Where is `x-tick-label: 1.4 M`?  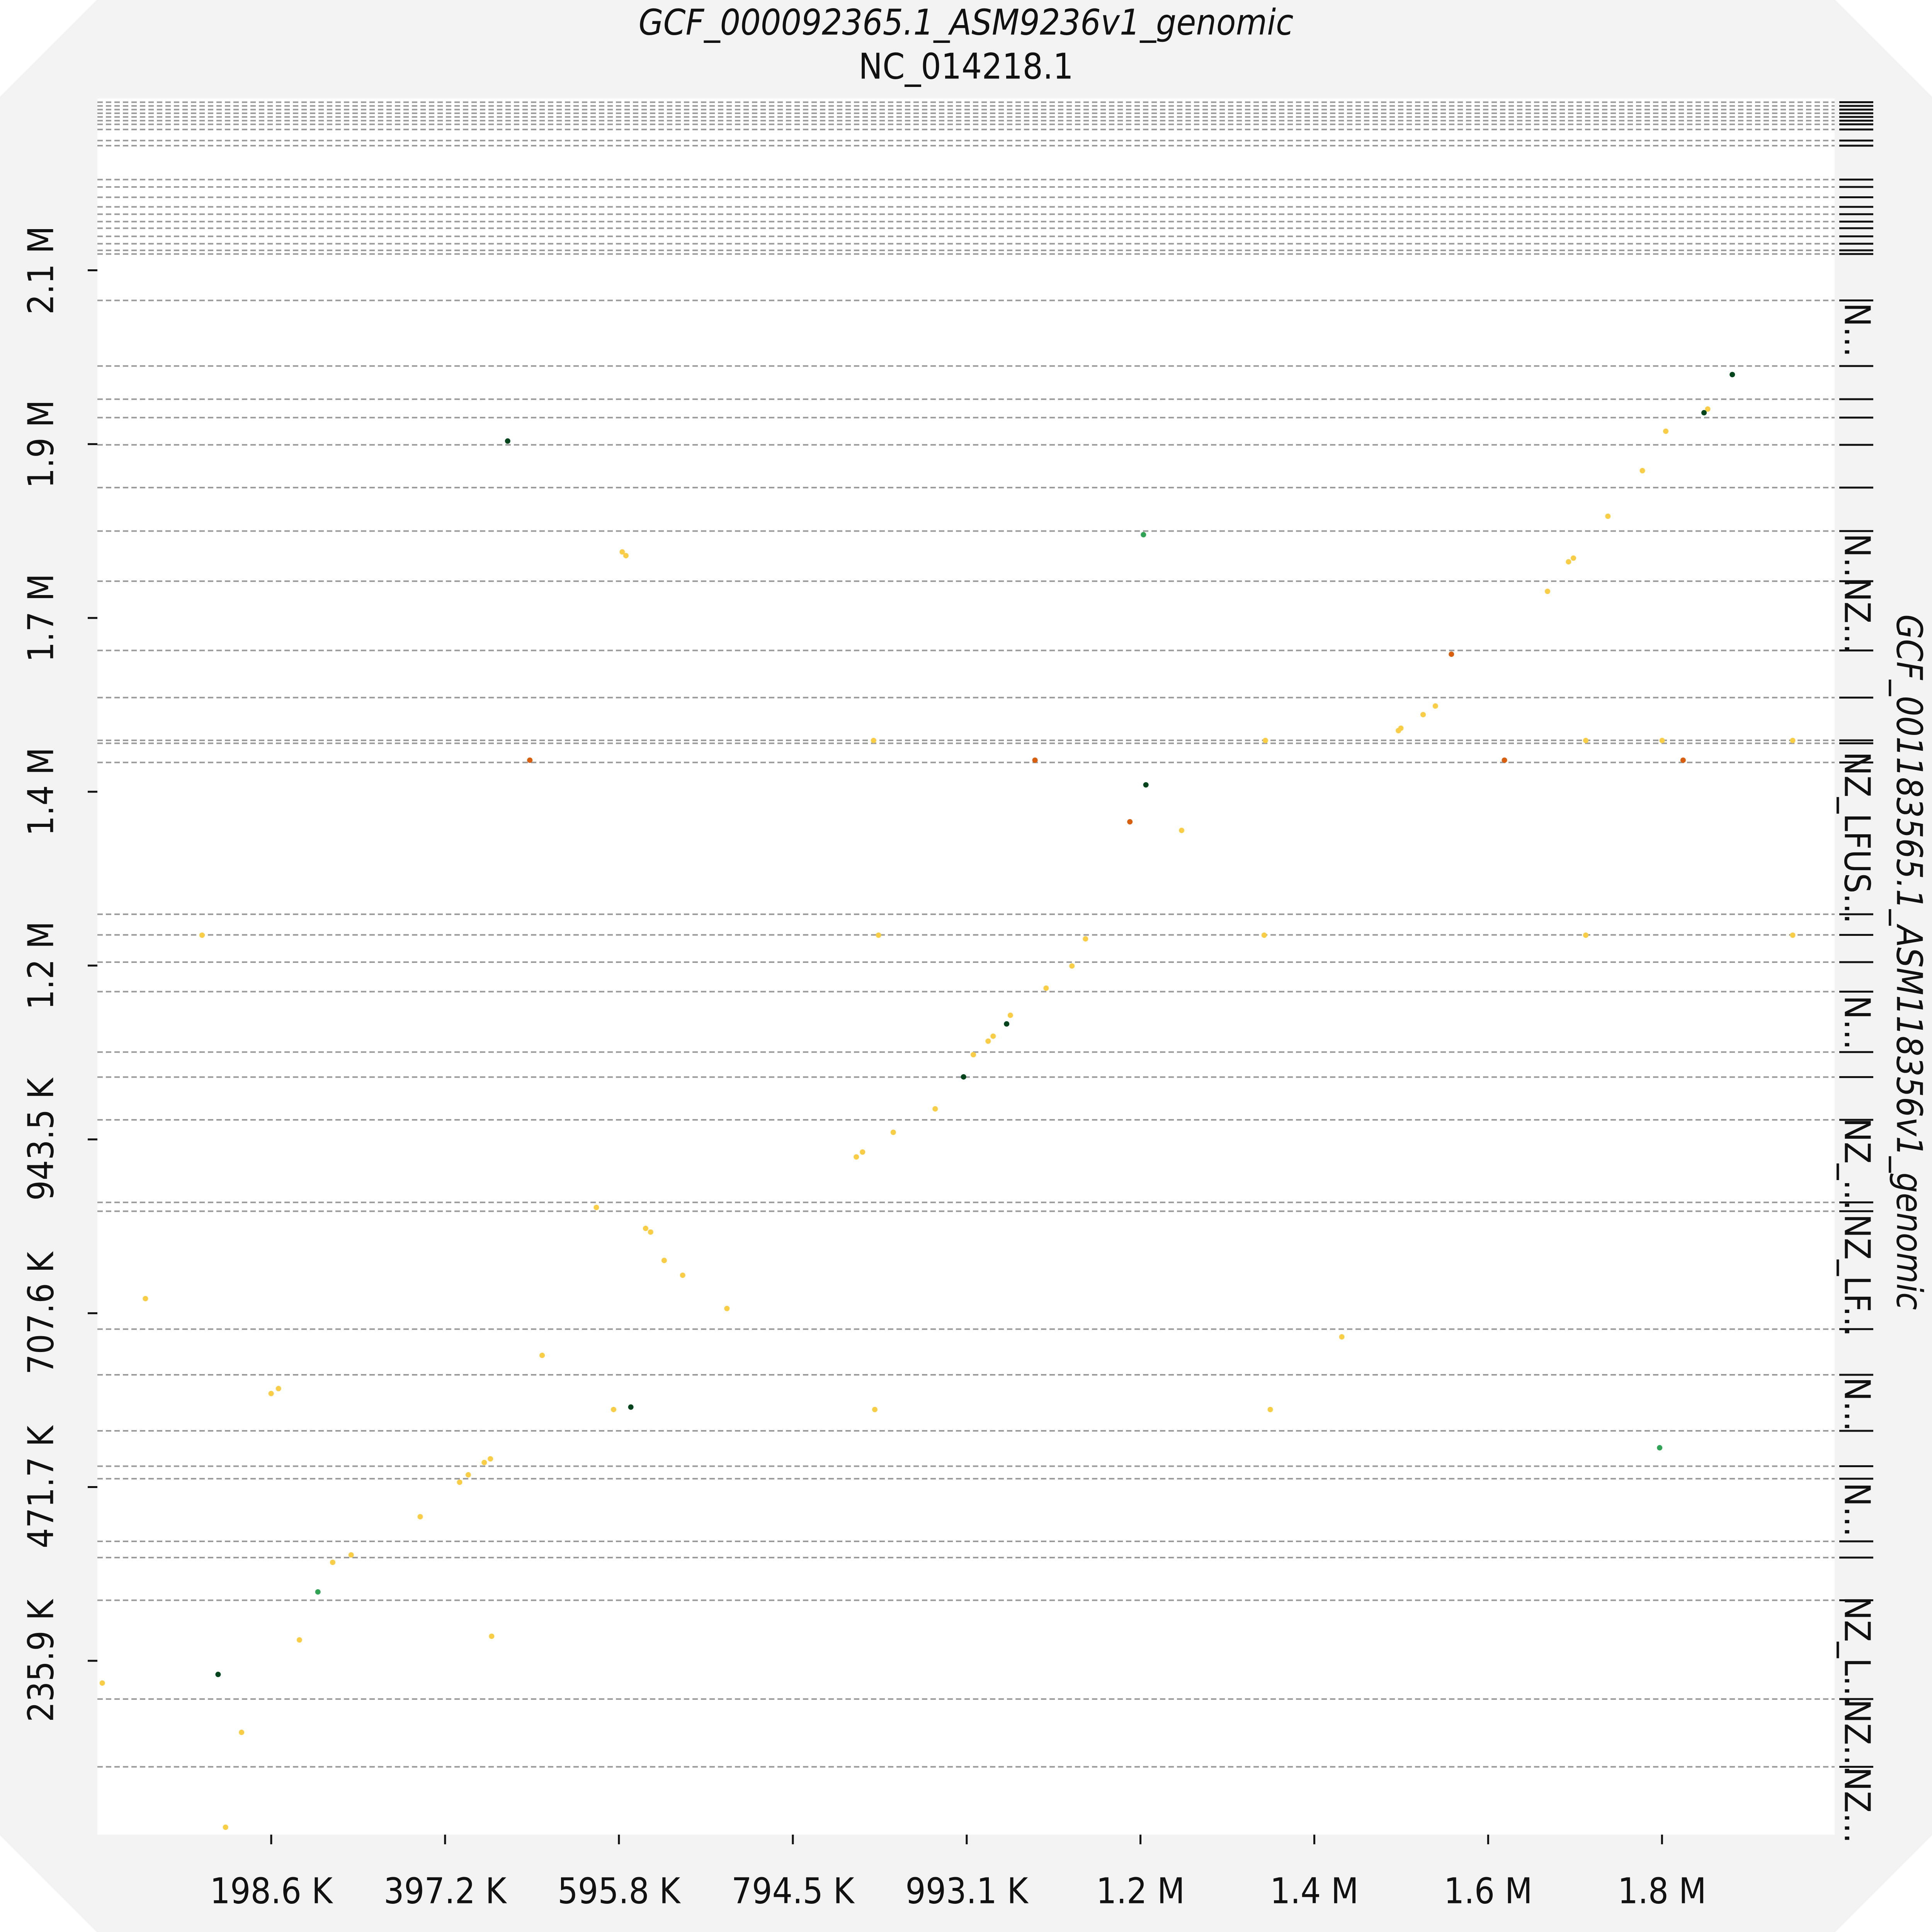
x-tick-label: 1.4 M is located at coordinates (1314, 1891).